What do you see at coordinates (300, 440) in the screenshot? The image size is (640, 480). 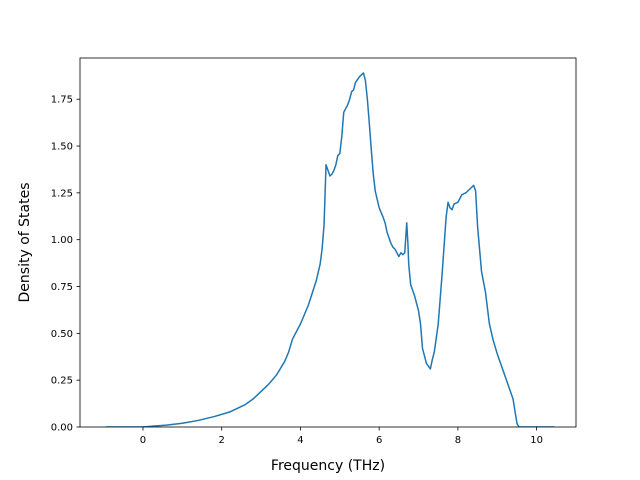 I see `x-tick-label: 4` at bounding box center [300, 440].